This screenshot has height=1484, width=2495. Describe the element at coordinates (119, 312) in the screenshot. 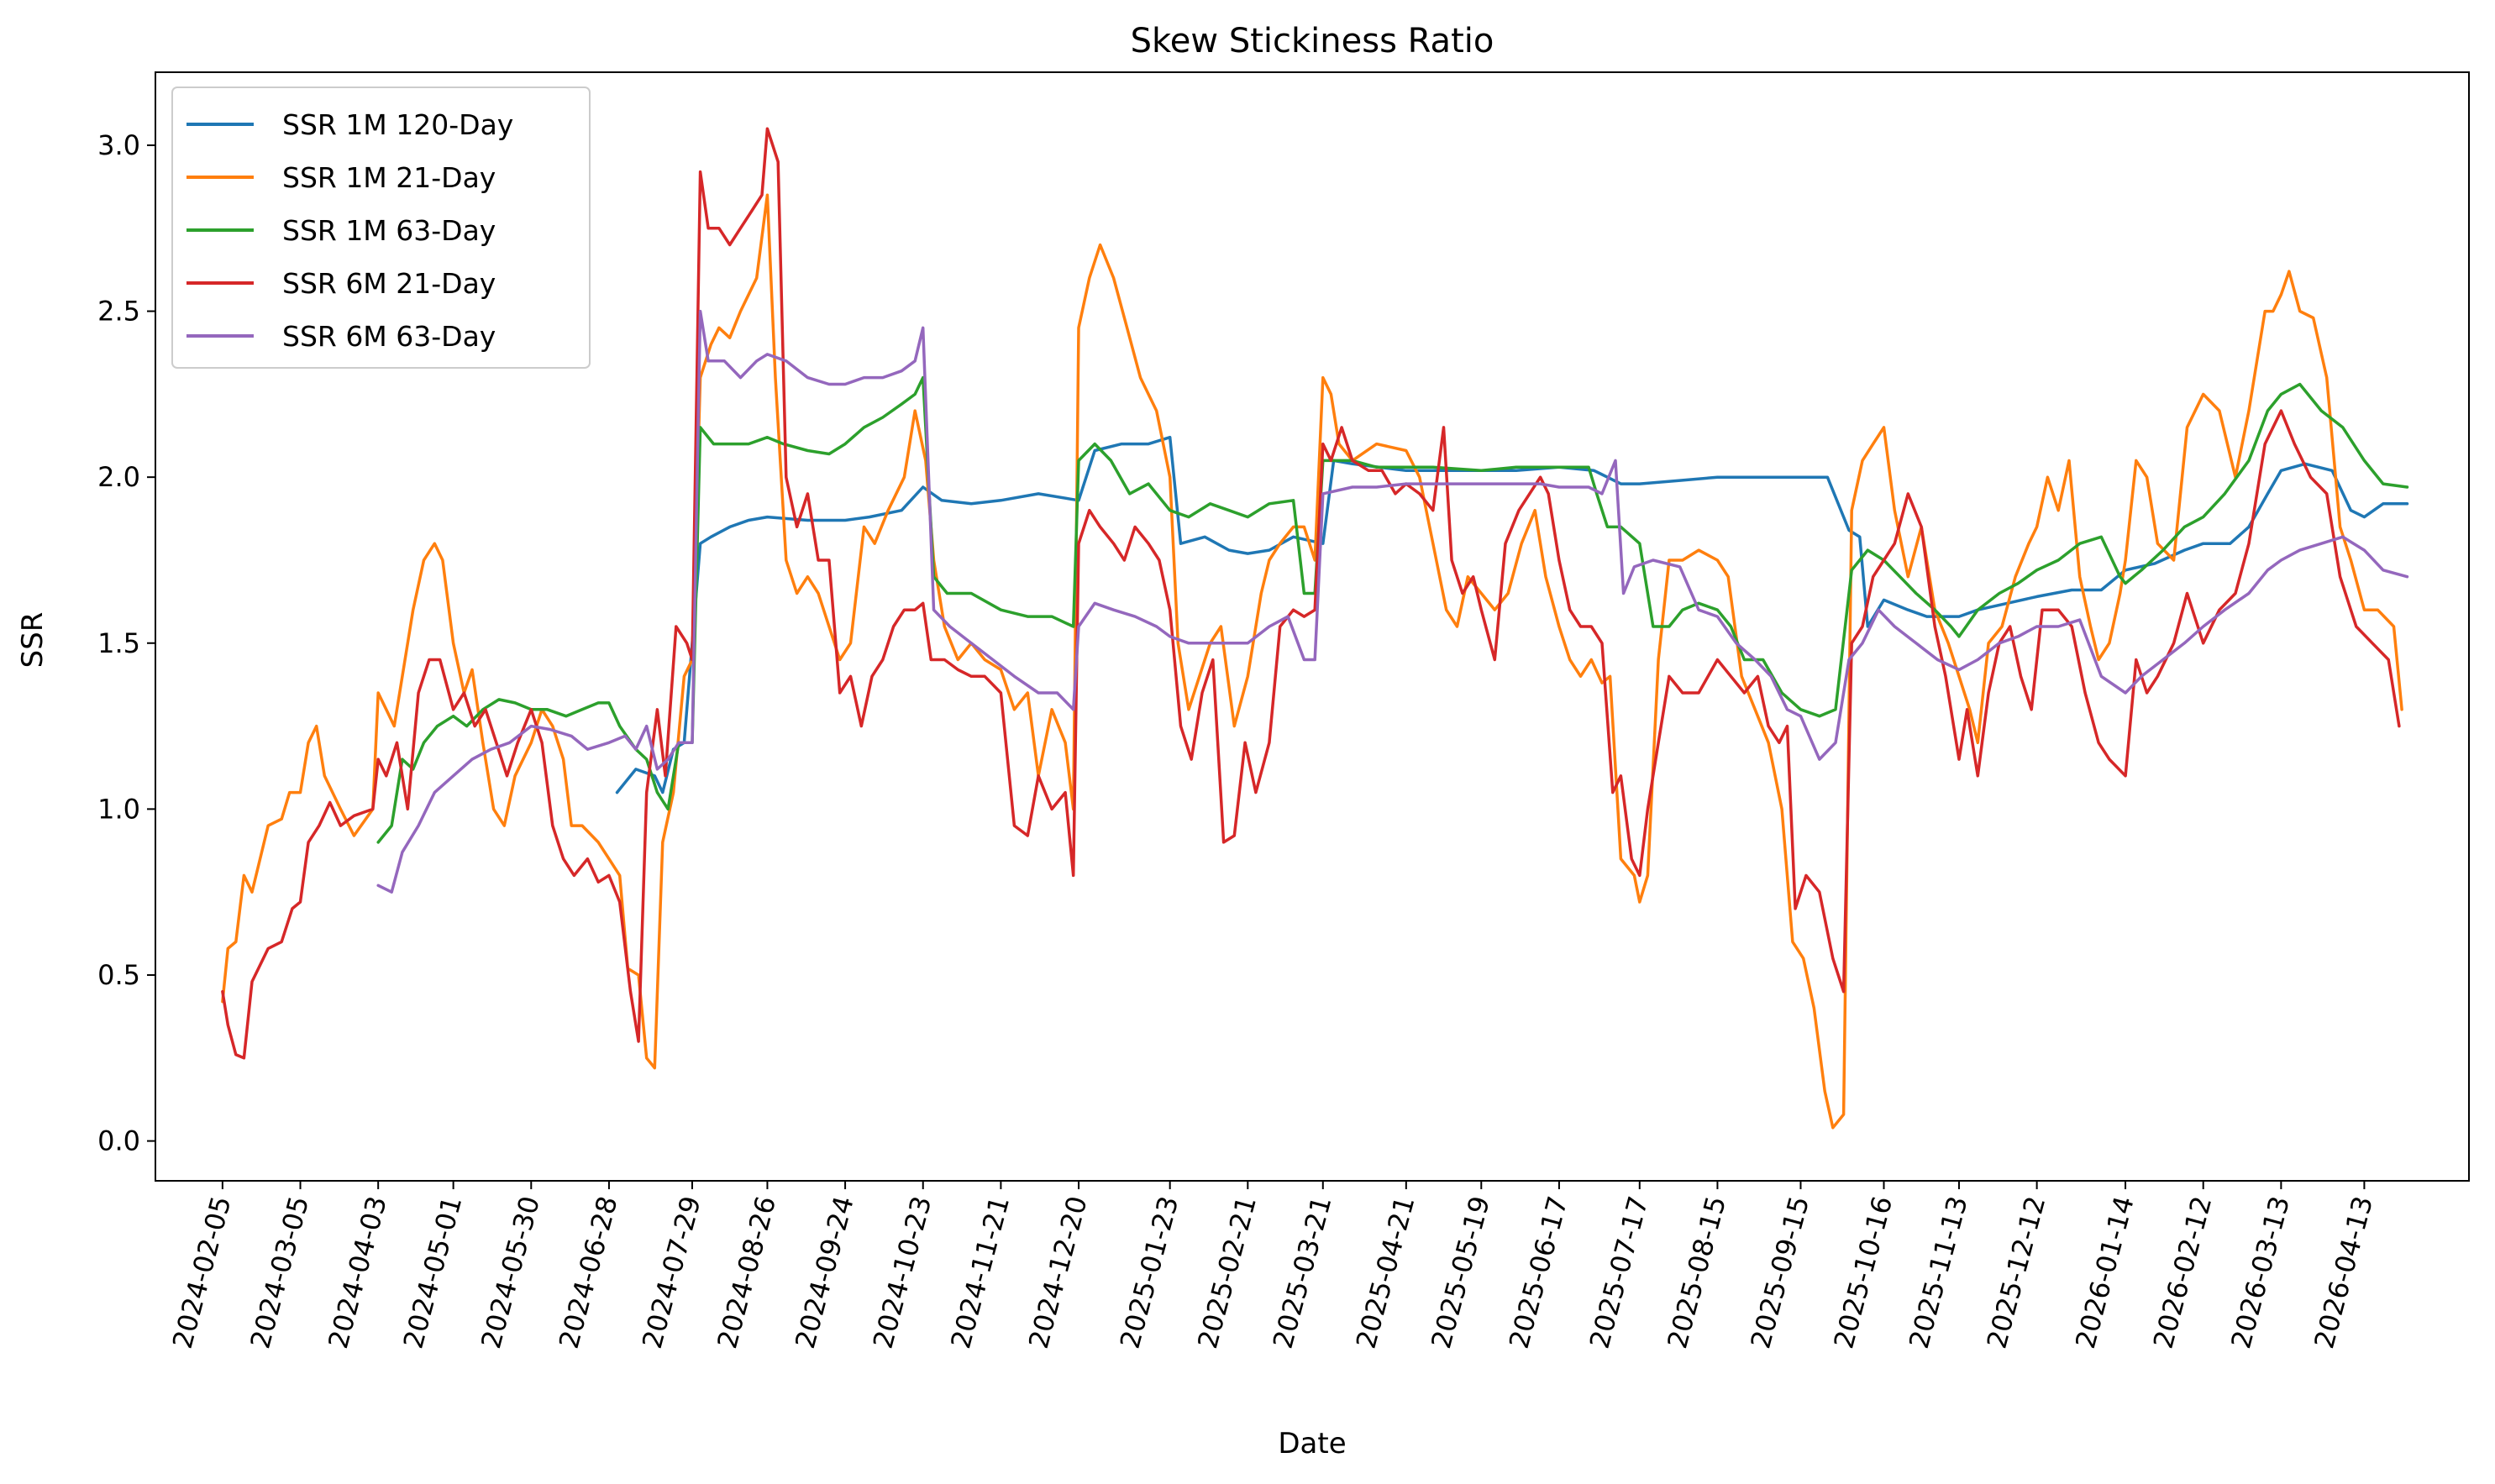

I see `y-tick-label: 2.5` at that location.